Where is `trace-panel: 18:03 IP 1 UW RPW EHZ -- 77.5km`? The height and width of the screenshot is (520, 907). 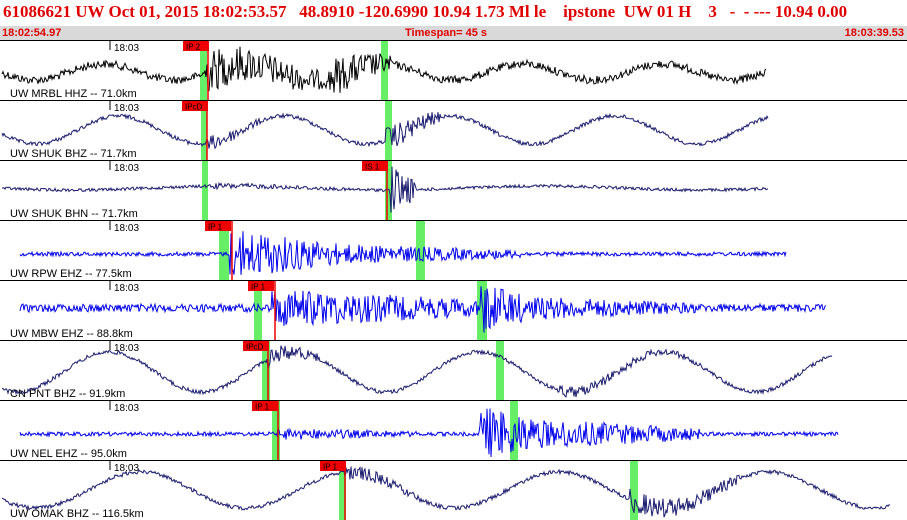 trace-panel: 18:03 IP 1 UW RPW EHZ -- 77.5km is located at coordinates (453, 250).